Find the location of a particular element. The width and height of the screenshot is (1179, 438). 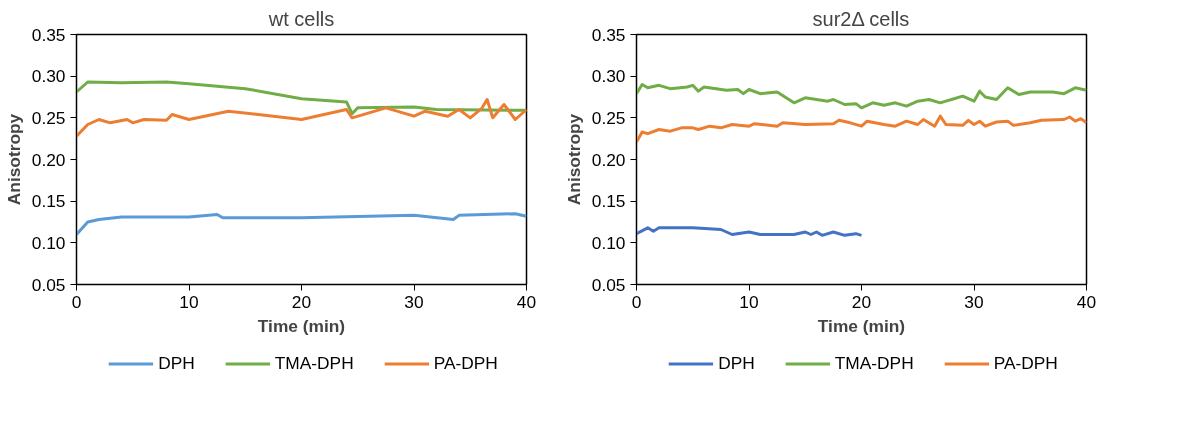

chart-title: sur2Δ cells is located at coordinates (861, 18).